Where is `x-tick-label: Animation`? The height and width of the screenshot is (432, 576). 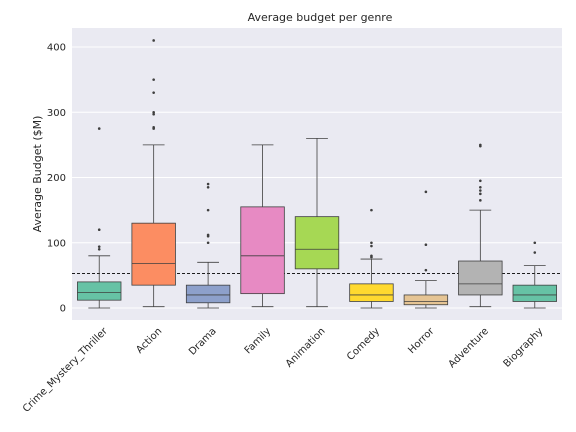
x-tick-label: Animation is located at coordinates (306, 348).